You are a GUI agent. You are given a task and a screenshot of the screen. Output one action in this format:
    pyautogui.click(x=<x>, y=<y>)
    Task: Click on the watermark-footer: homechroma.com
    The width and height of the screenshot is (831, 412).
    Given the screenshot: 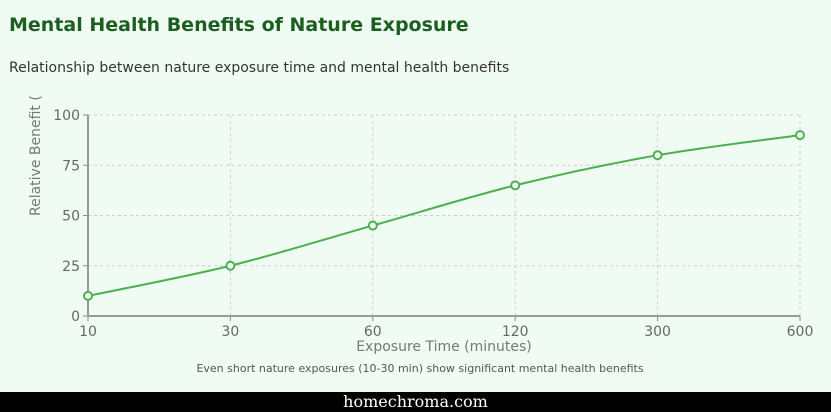 What is the action you would take?
    pyautogui.click(x=415, y=402)
    